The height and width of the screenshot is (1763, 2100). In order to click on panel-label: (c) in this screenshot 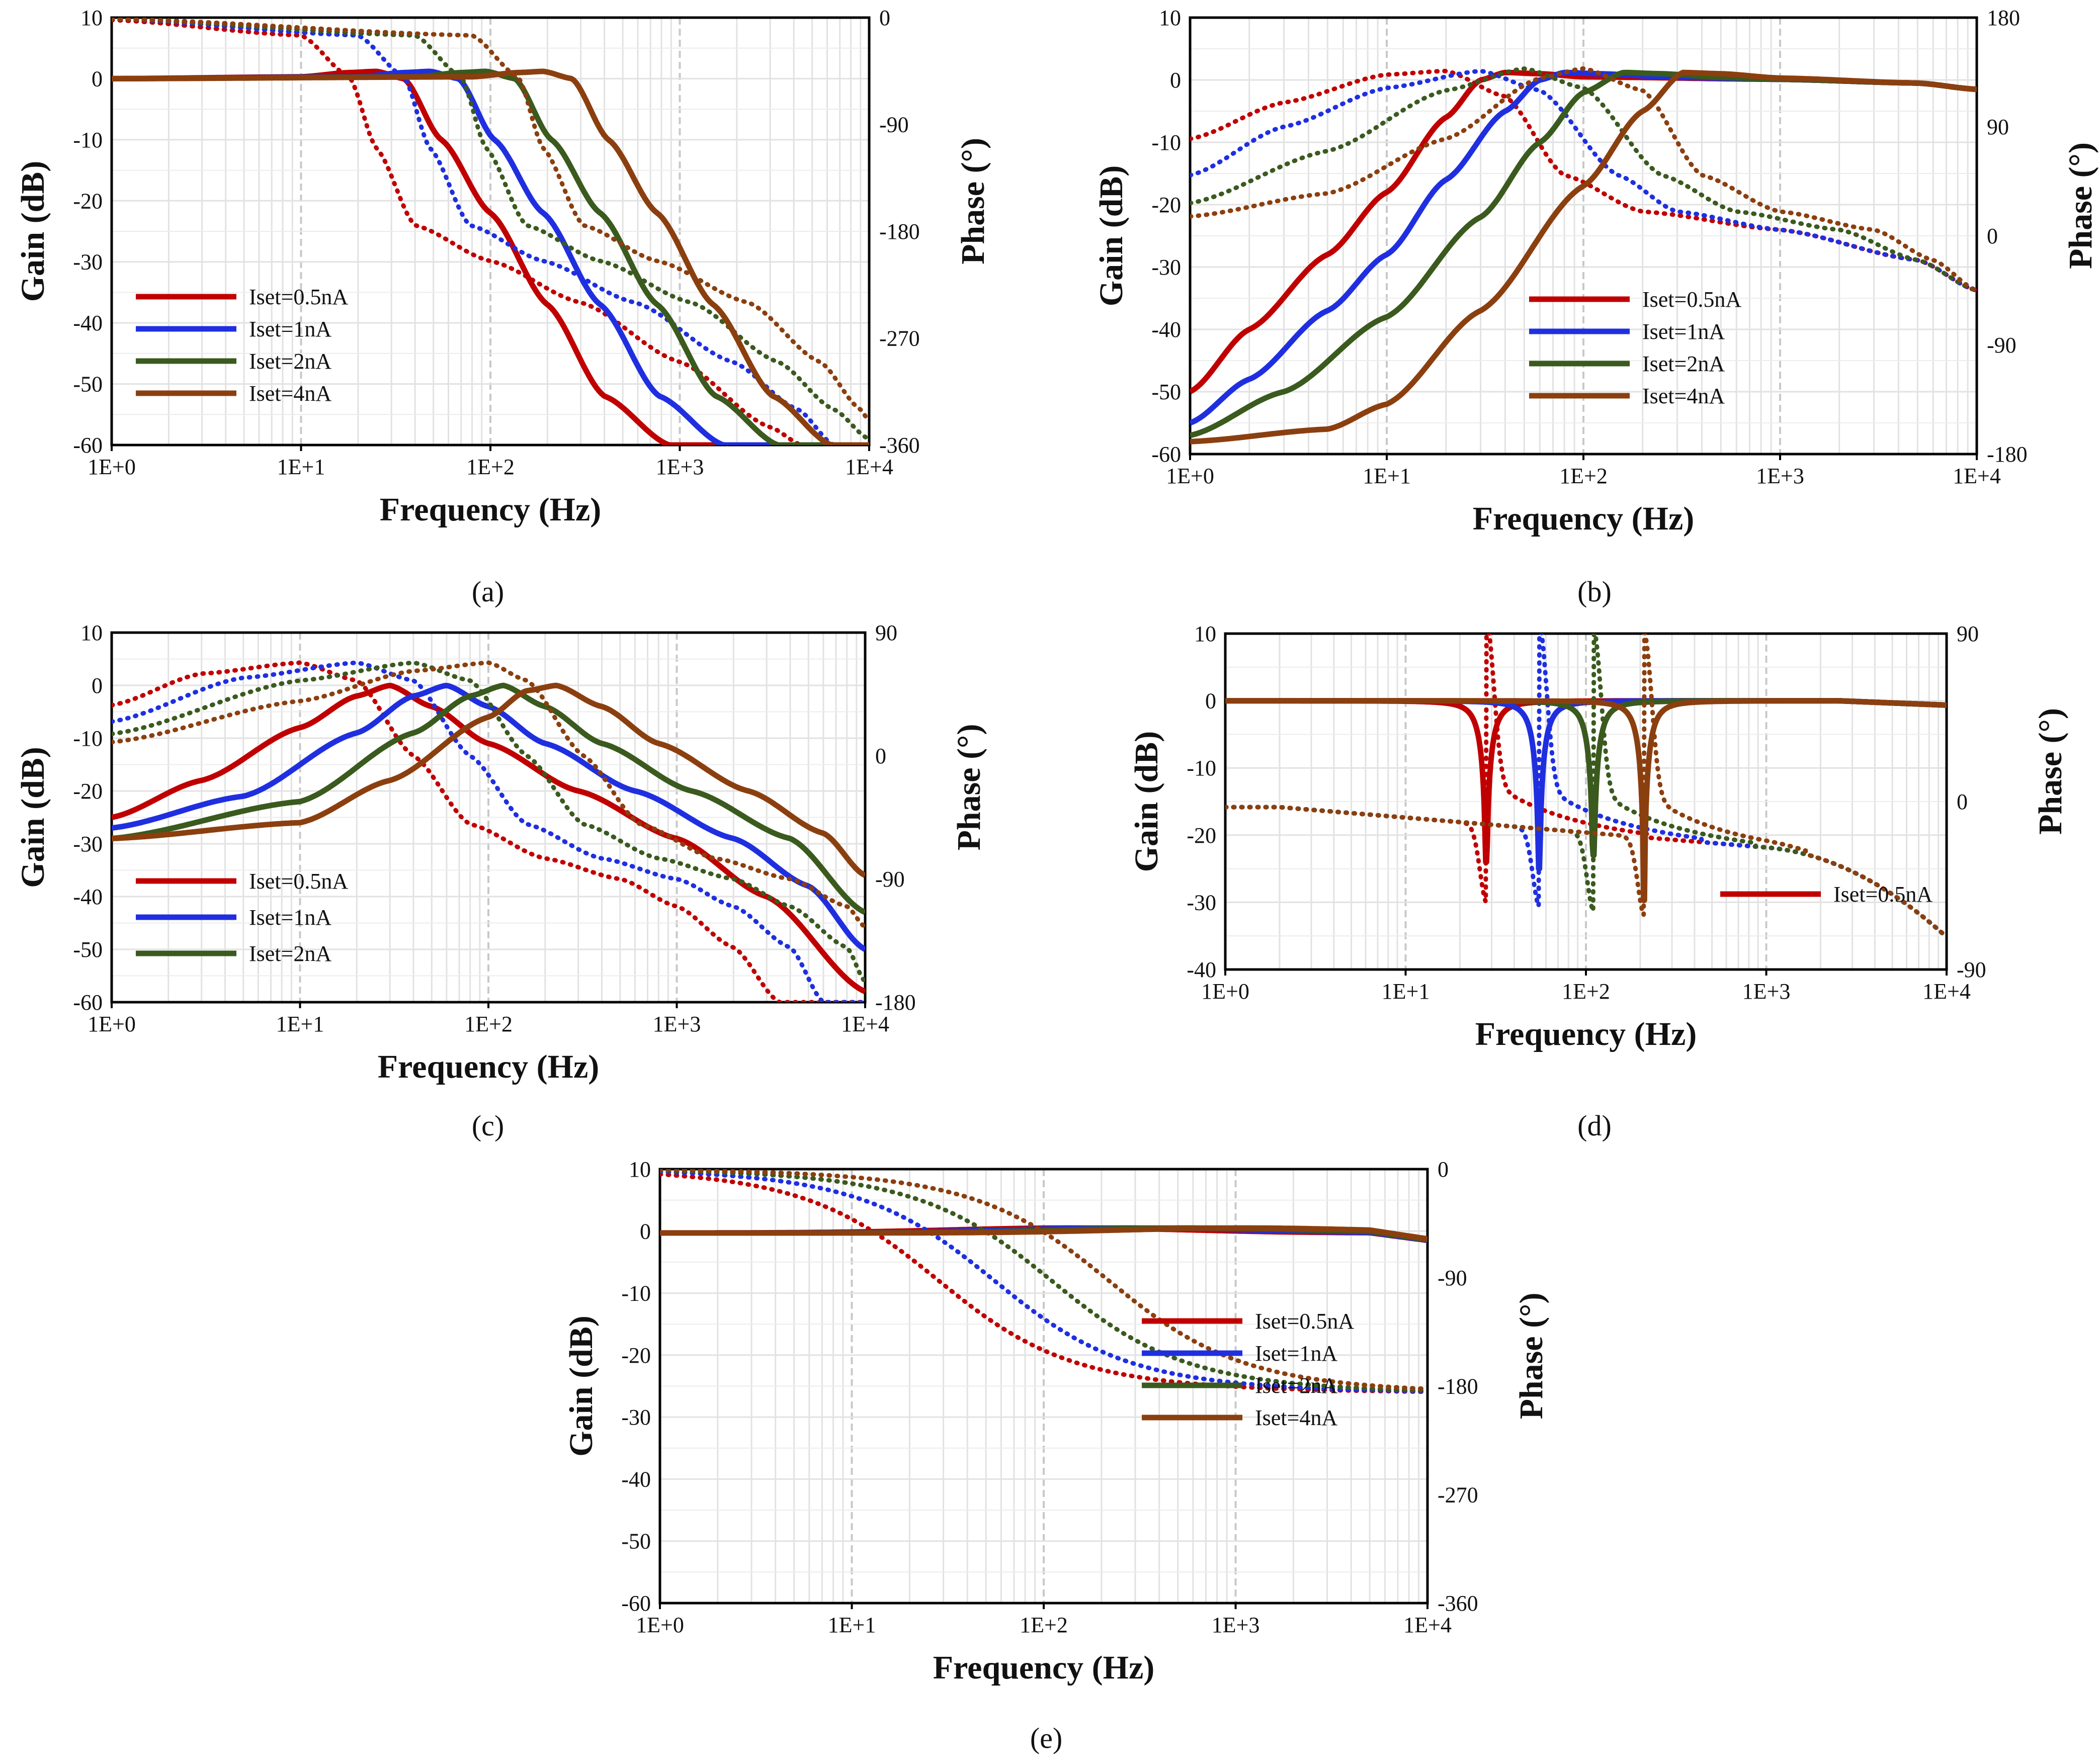, I will do `click(488, 1125)`.